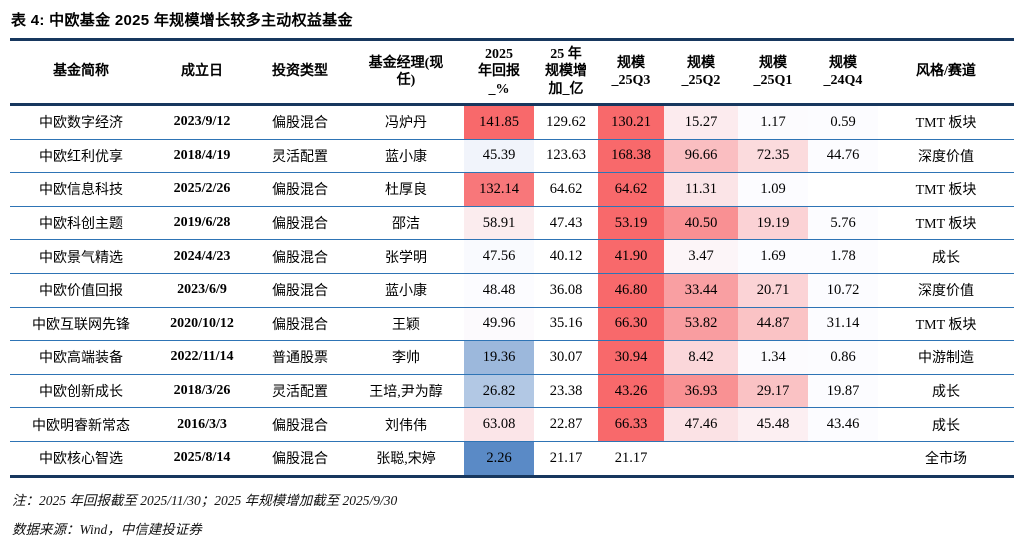 The height and width of the screenshot is (546, 1024). Describe the element at coordinates (843, 290) in the screenshot. I see `table-cell: 10.72` at that location.